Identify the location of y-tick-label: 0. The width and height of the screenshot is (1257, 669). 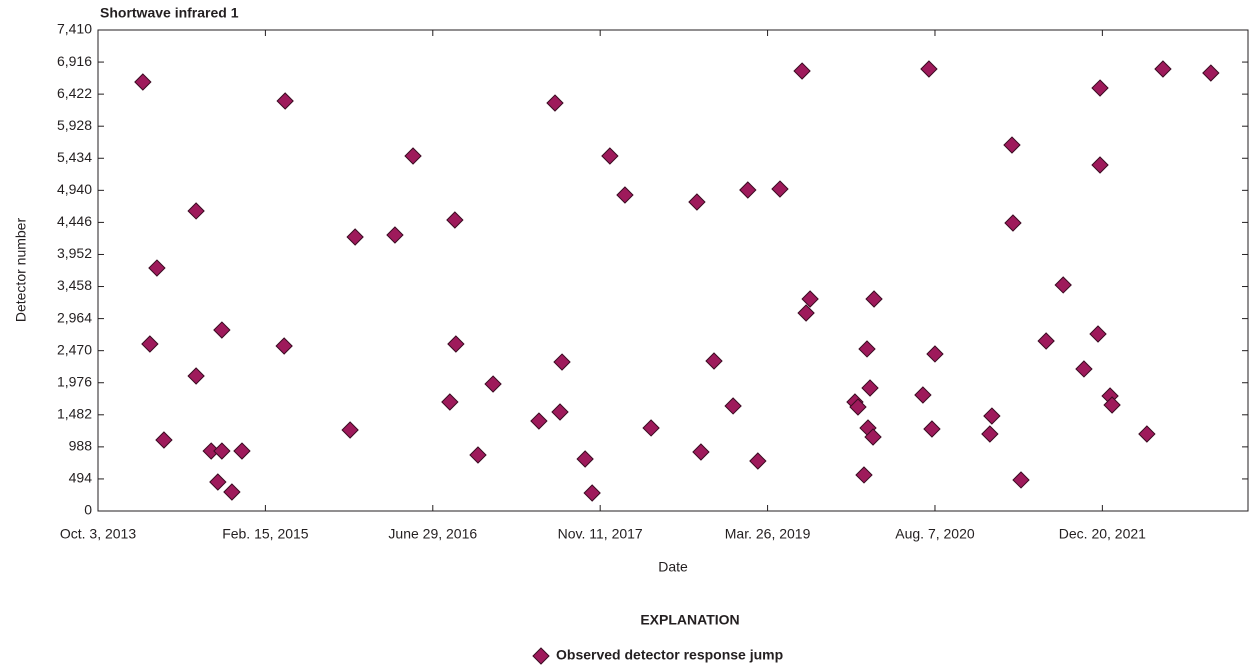
(88, 510).